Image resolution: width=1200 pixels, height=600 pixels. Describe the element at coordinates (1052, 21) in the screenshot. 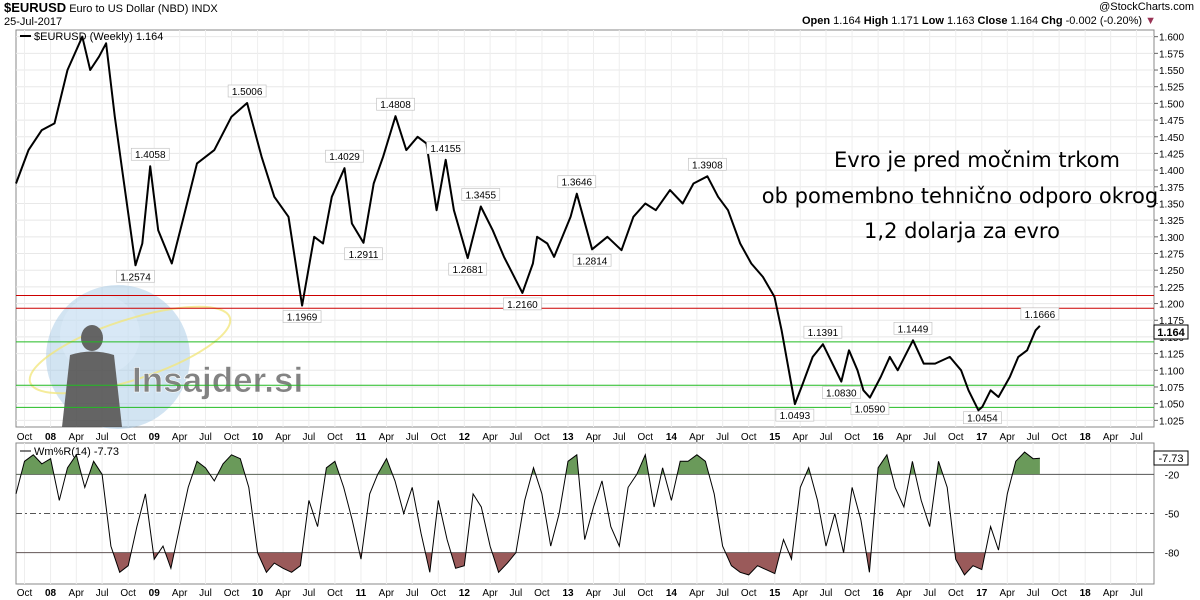

I see `chg-label: Chg` at that location.